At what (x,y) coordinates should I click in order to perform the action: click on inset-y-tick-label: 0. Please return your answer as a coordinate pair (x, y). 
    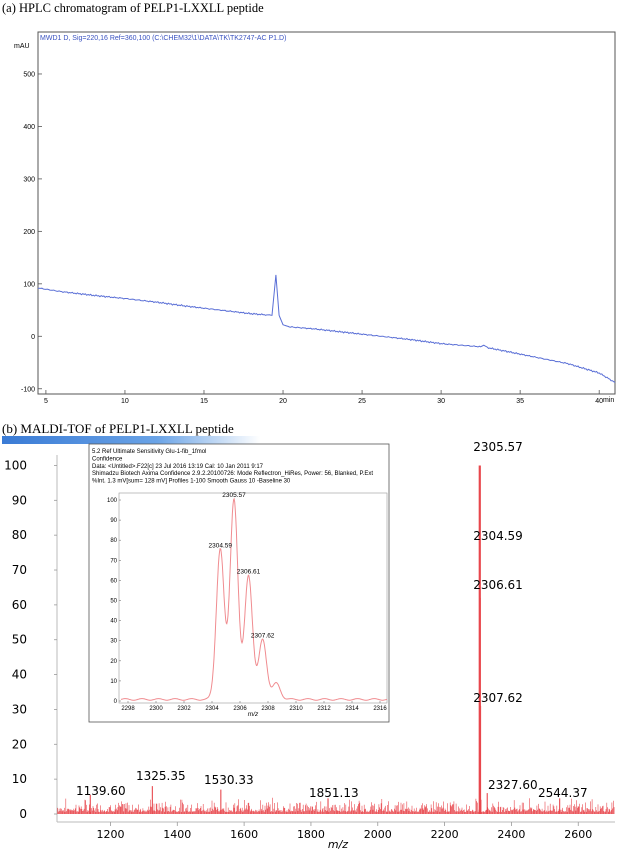
    Looking at the image, I should click on (116, 702).